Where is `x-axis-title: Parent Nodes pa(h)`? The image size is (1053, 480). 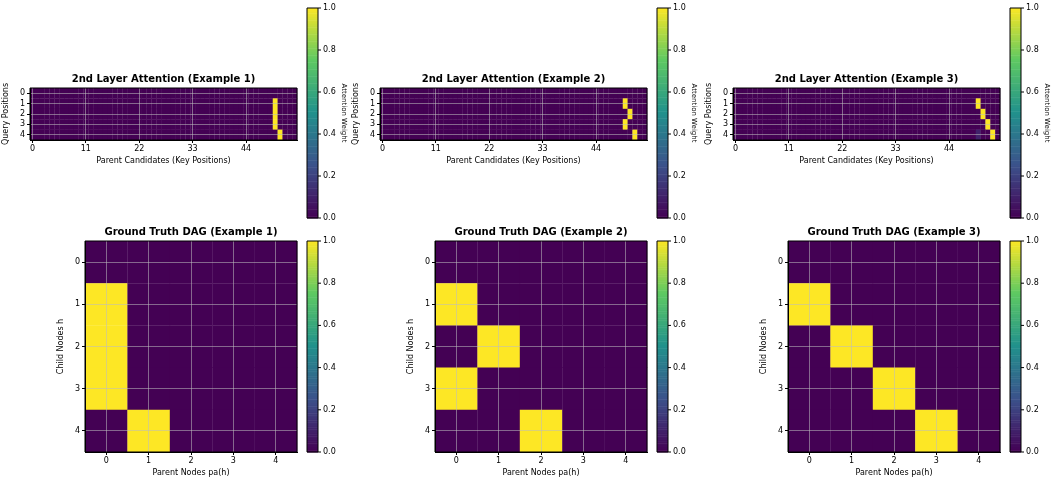 x-axis-title: Parent Nodes pa(h) is located at coordinates (541, 473).